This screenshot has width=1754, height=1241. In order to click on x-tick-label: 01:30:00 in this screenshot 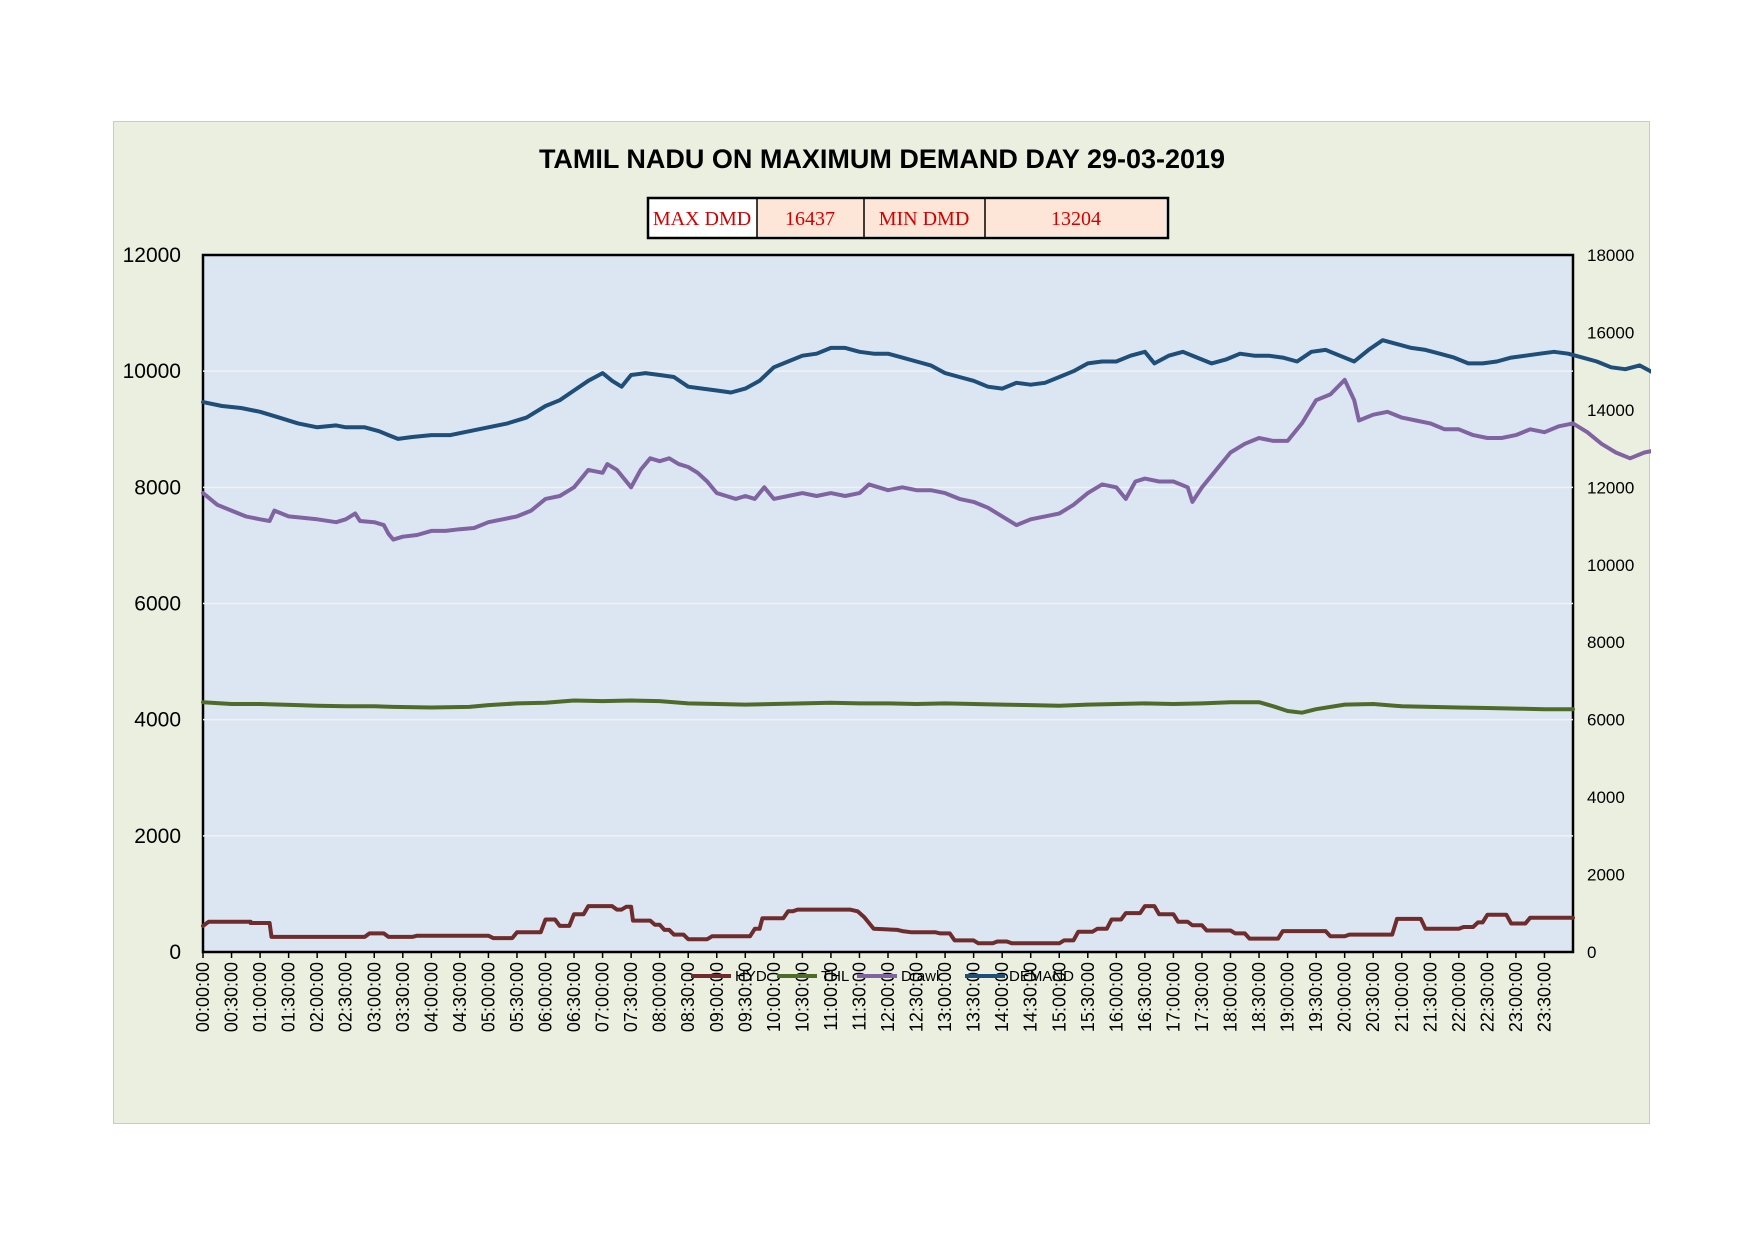, I will do `click(289, 997)`.